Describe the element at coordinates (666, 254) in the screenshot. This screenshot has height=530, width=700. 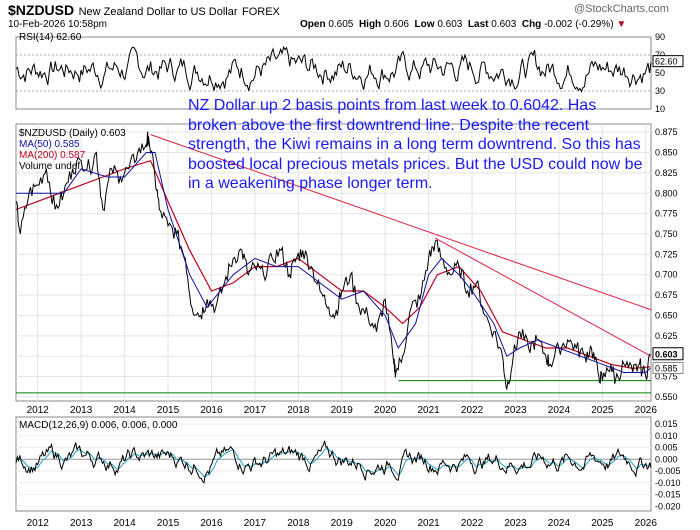
I see `price-tick-label: 0.725` at that location.